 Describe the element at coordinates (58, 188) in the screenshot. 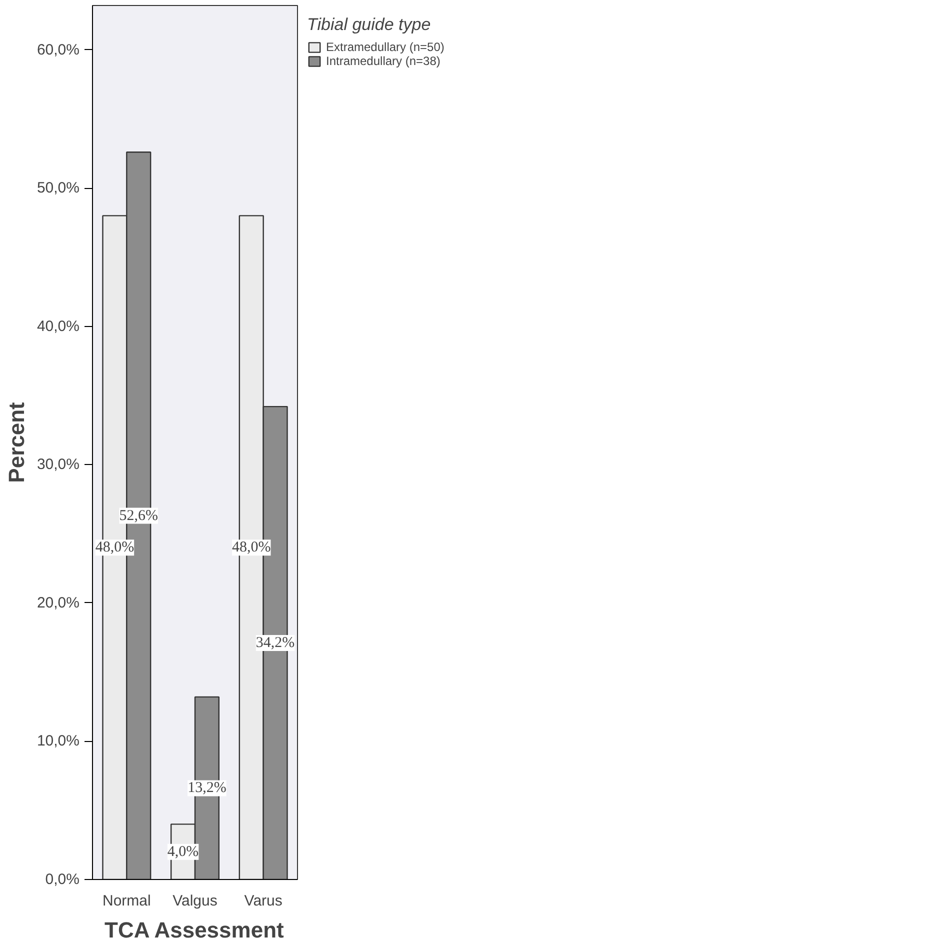

I see `y-tick-label: 50,0%` at that location.